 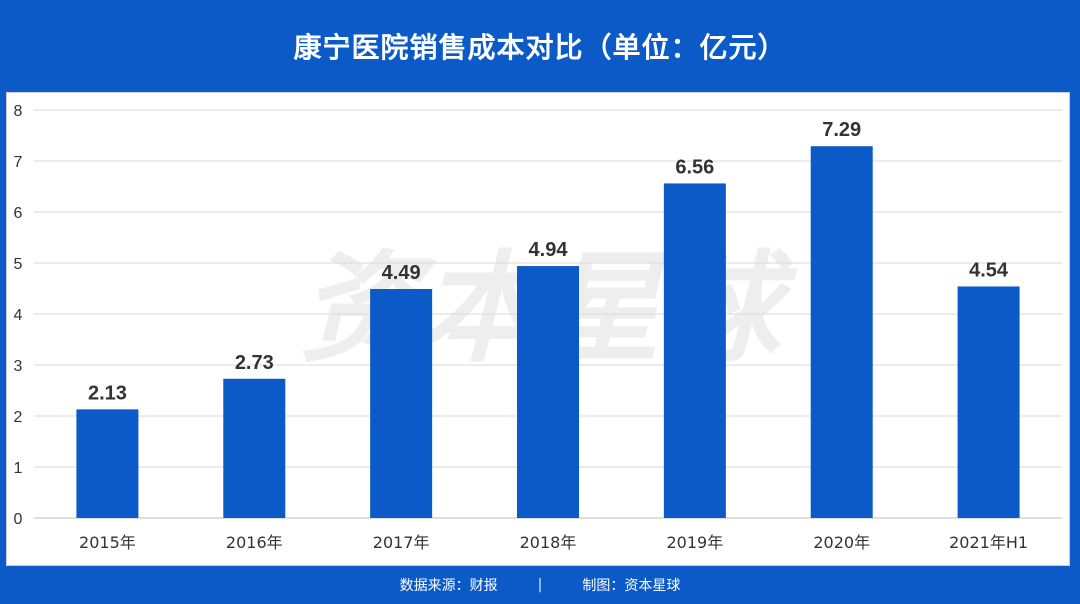 I want to click on data-label: 4.49, so click(x=401, y=273).